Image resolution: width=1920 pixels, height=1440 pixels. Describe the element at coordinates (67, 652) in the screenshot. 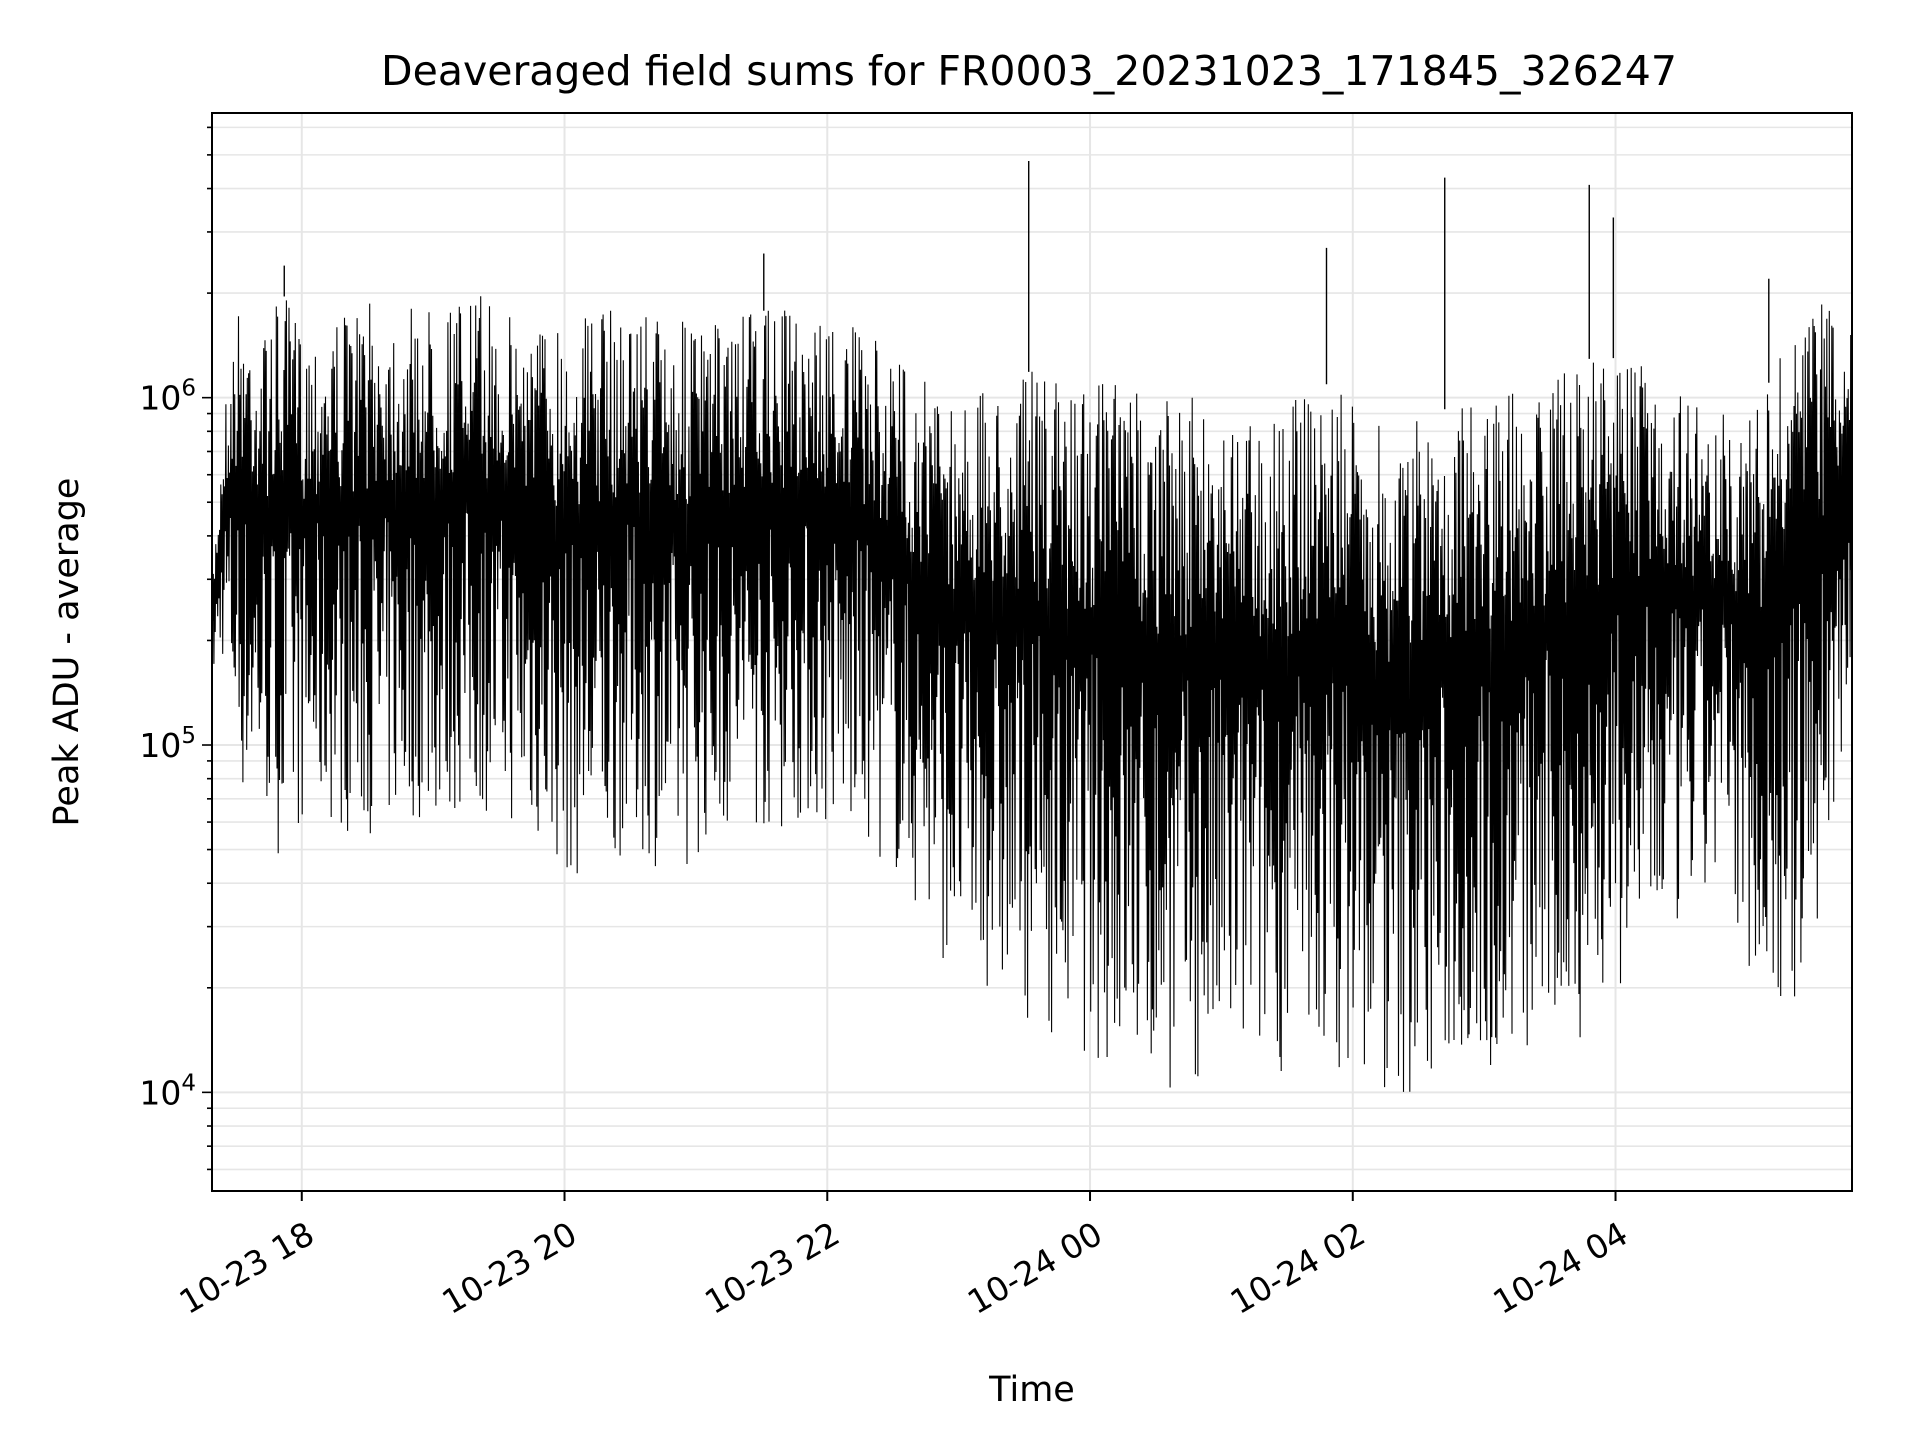

I see `y-axis-label: Peak ADU - average` at that location.